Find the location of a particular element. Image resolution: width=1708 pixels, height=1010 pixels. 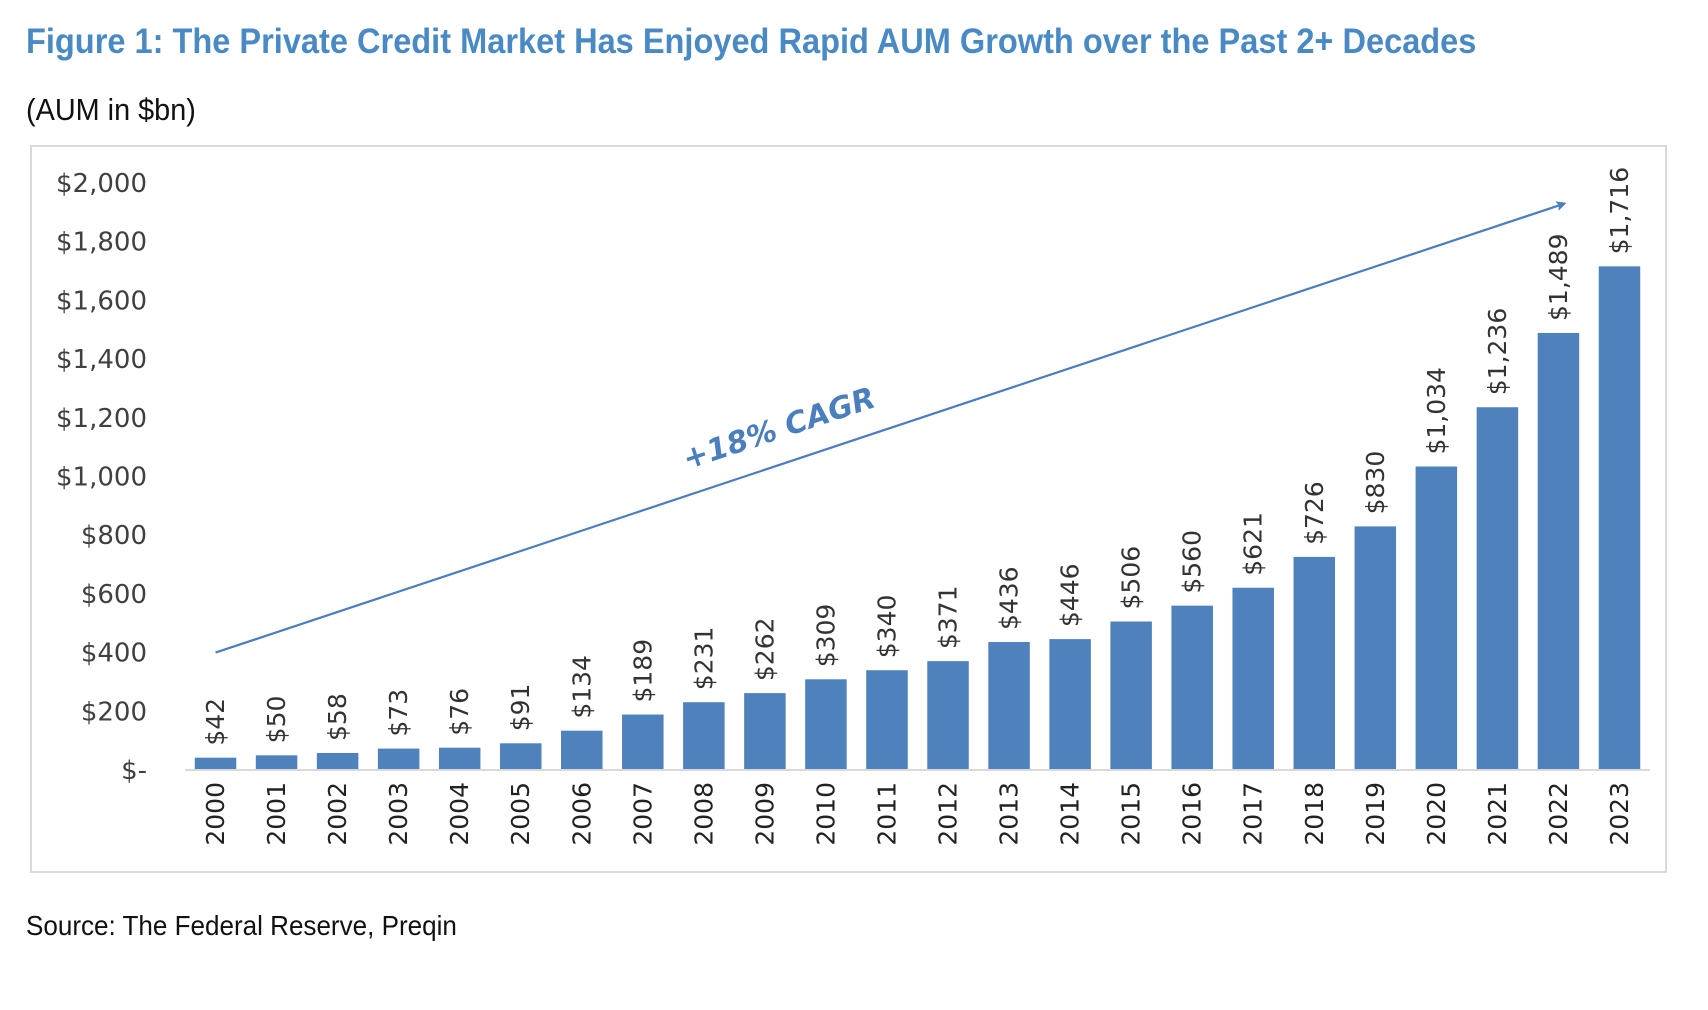

data-label: $91 is located at coordinates (520, 708).